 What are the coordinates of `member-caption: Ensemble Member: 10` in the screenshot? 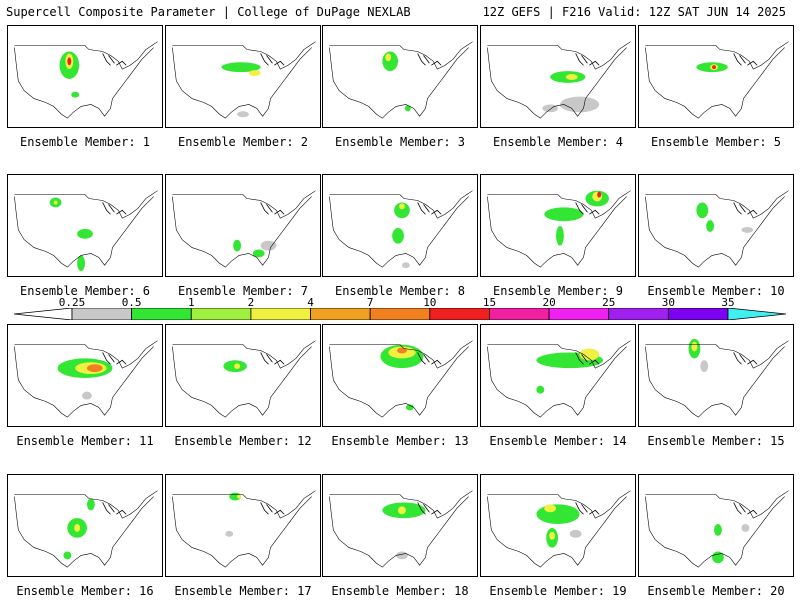 It's located at (716, 291).